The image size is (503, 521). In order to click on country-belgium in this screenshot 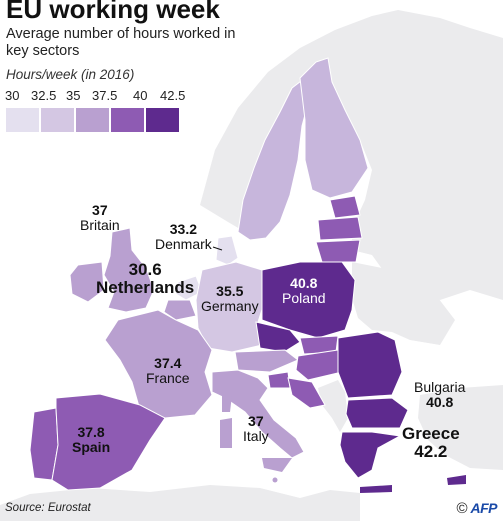, I will do `click(180, 310)`.